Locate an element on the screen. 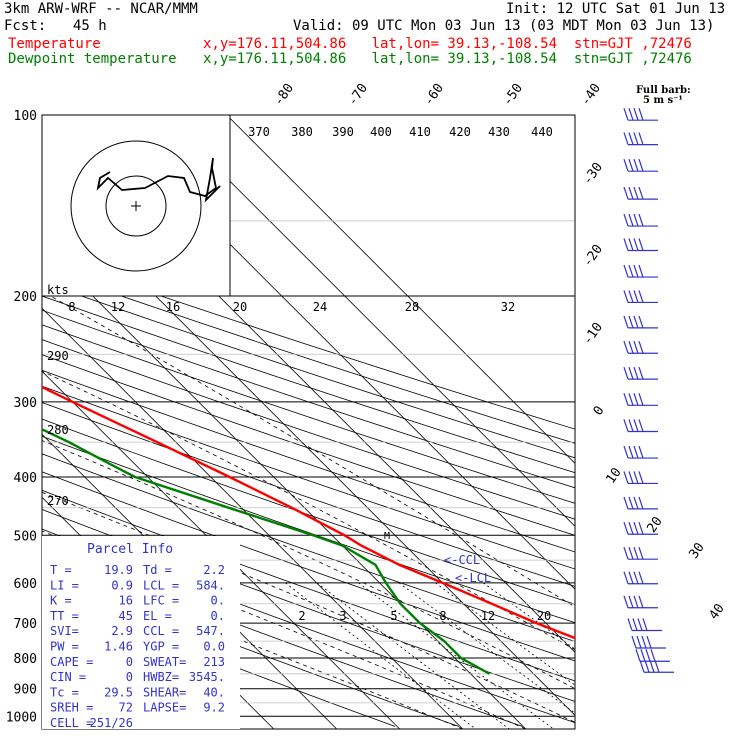 Image resolution: width=740 pixels, height=740 pixels. isotherm-label: 40 is located at coordinates (716, 611).